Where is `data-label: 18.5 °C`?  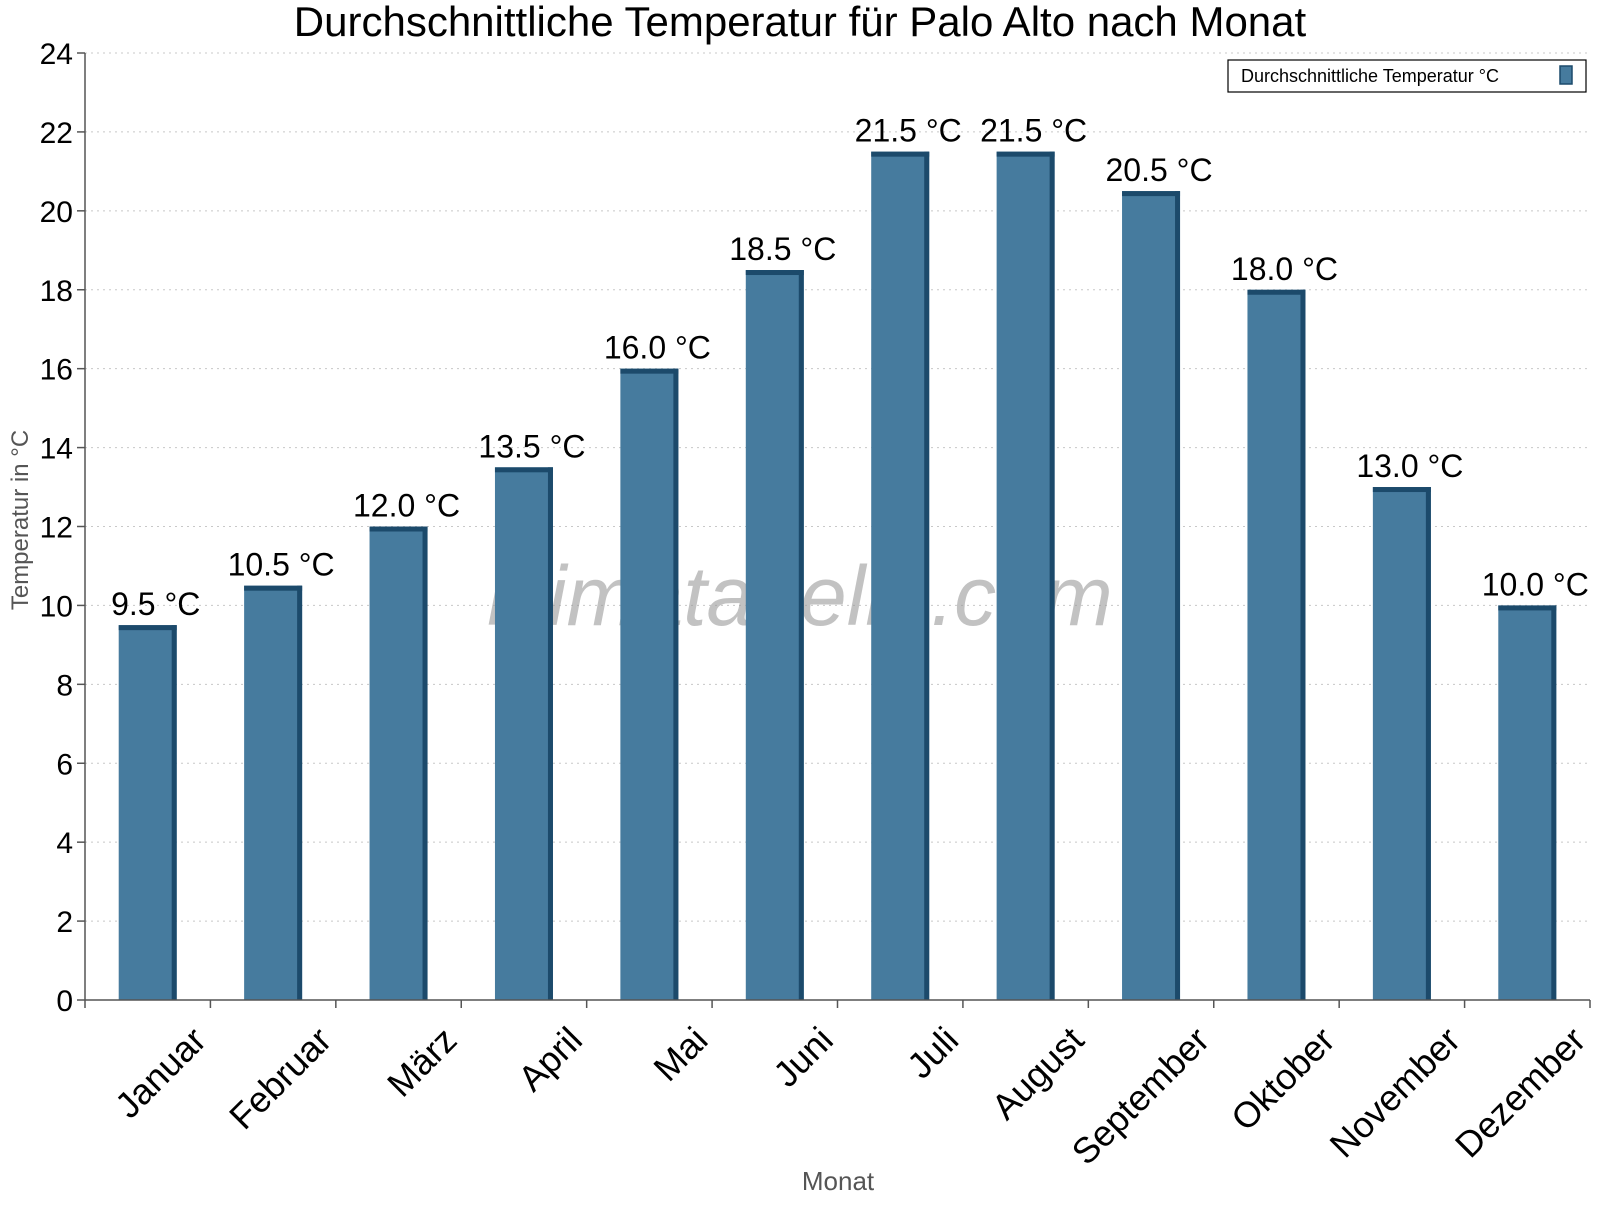 data-label: 18.5 °C is located at coordinates (782, 249).